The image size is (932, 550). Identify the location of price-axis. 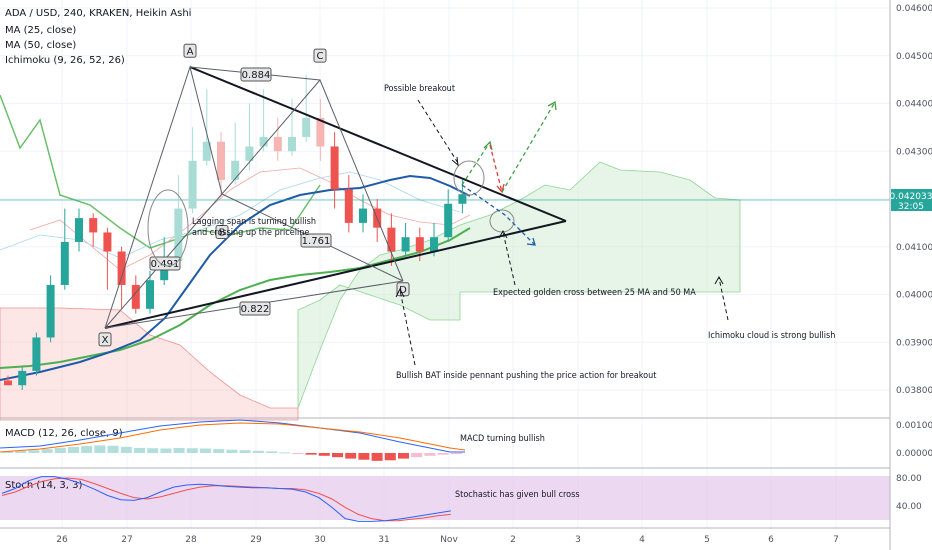
(911, 275).